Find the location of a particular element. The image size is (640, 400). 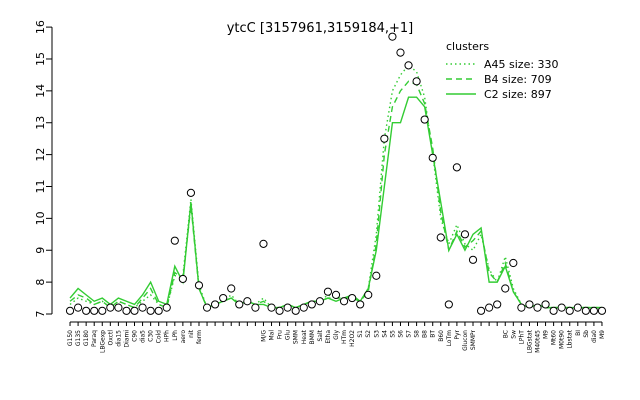

x-tick-label: Oxctl is located at coordinates (110, 338).